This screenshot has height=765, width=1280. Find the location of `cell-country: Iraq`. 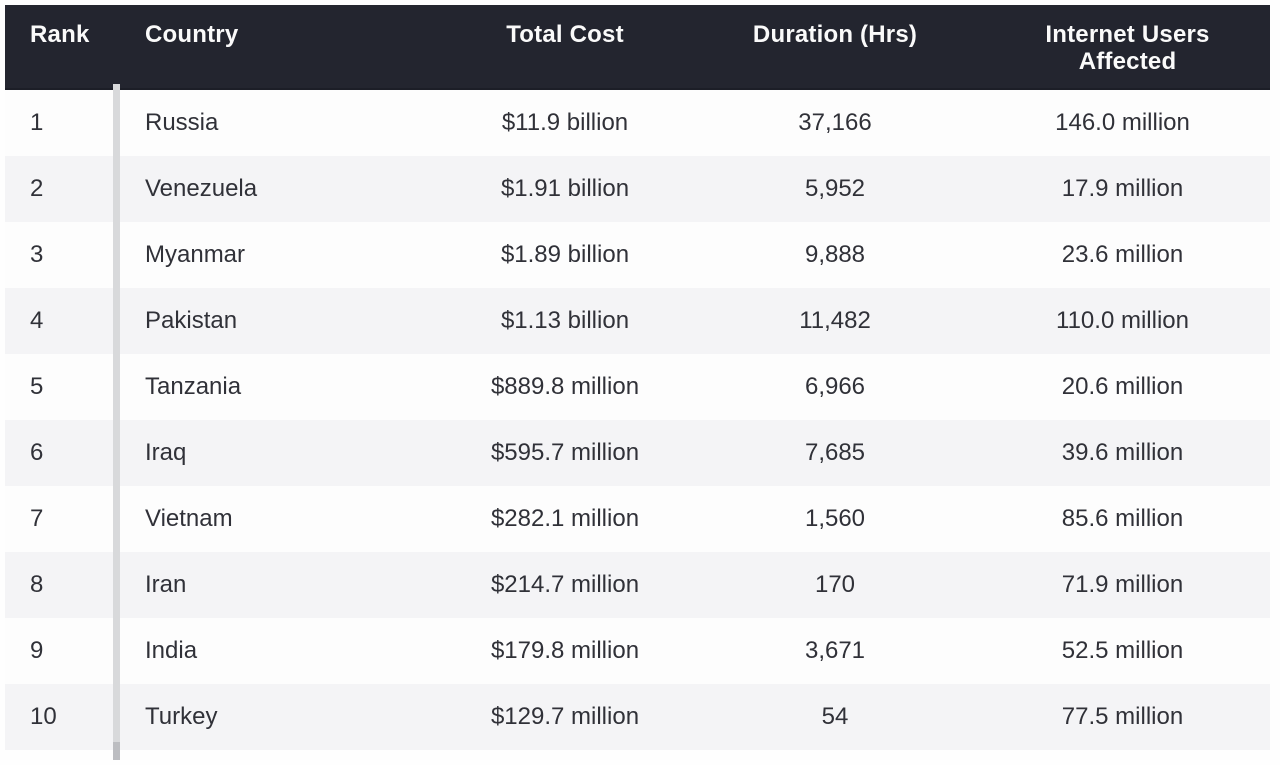

cell-country: Iraq is located at coordinates (166, 452).